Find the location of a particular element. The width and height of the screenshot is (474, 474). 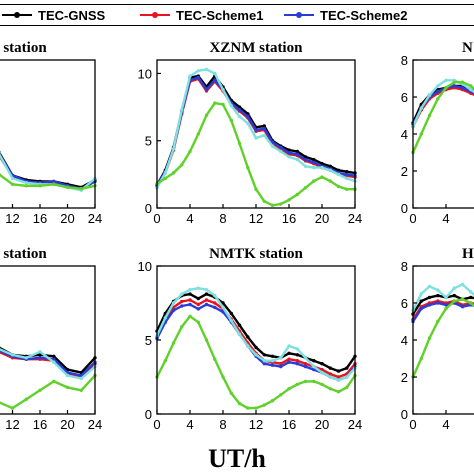

legend: TEC-GNSS TEC-Scheme1 TEC-Scheme2 is located at coordinates (237, 15).